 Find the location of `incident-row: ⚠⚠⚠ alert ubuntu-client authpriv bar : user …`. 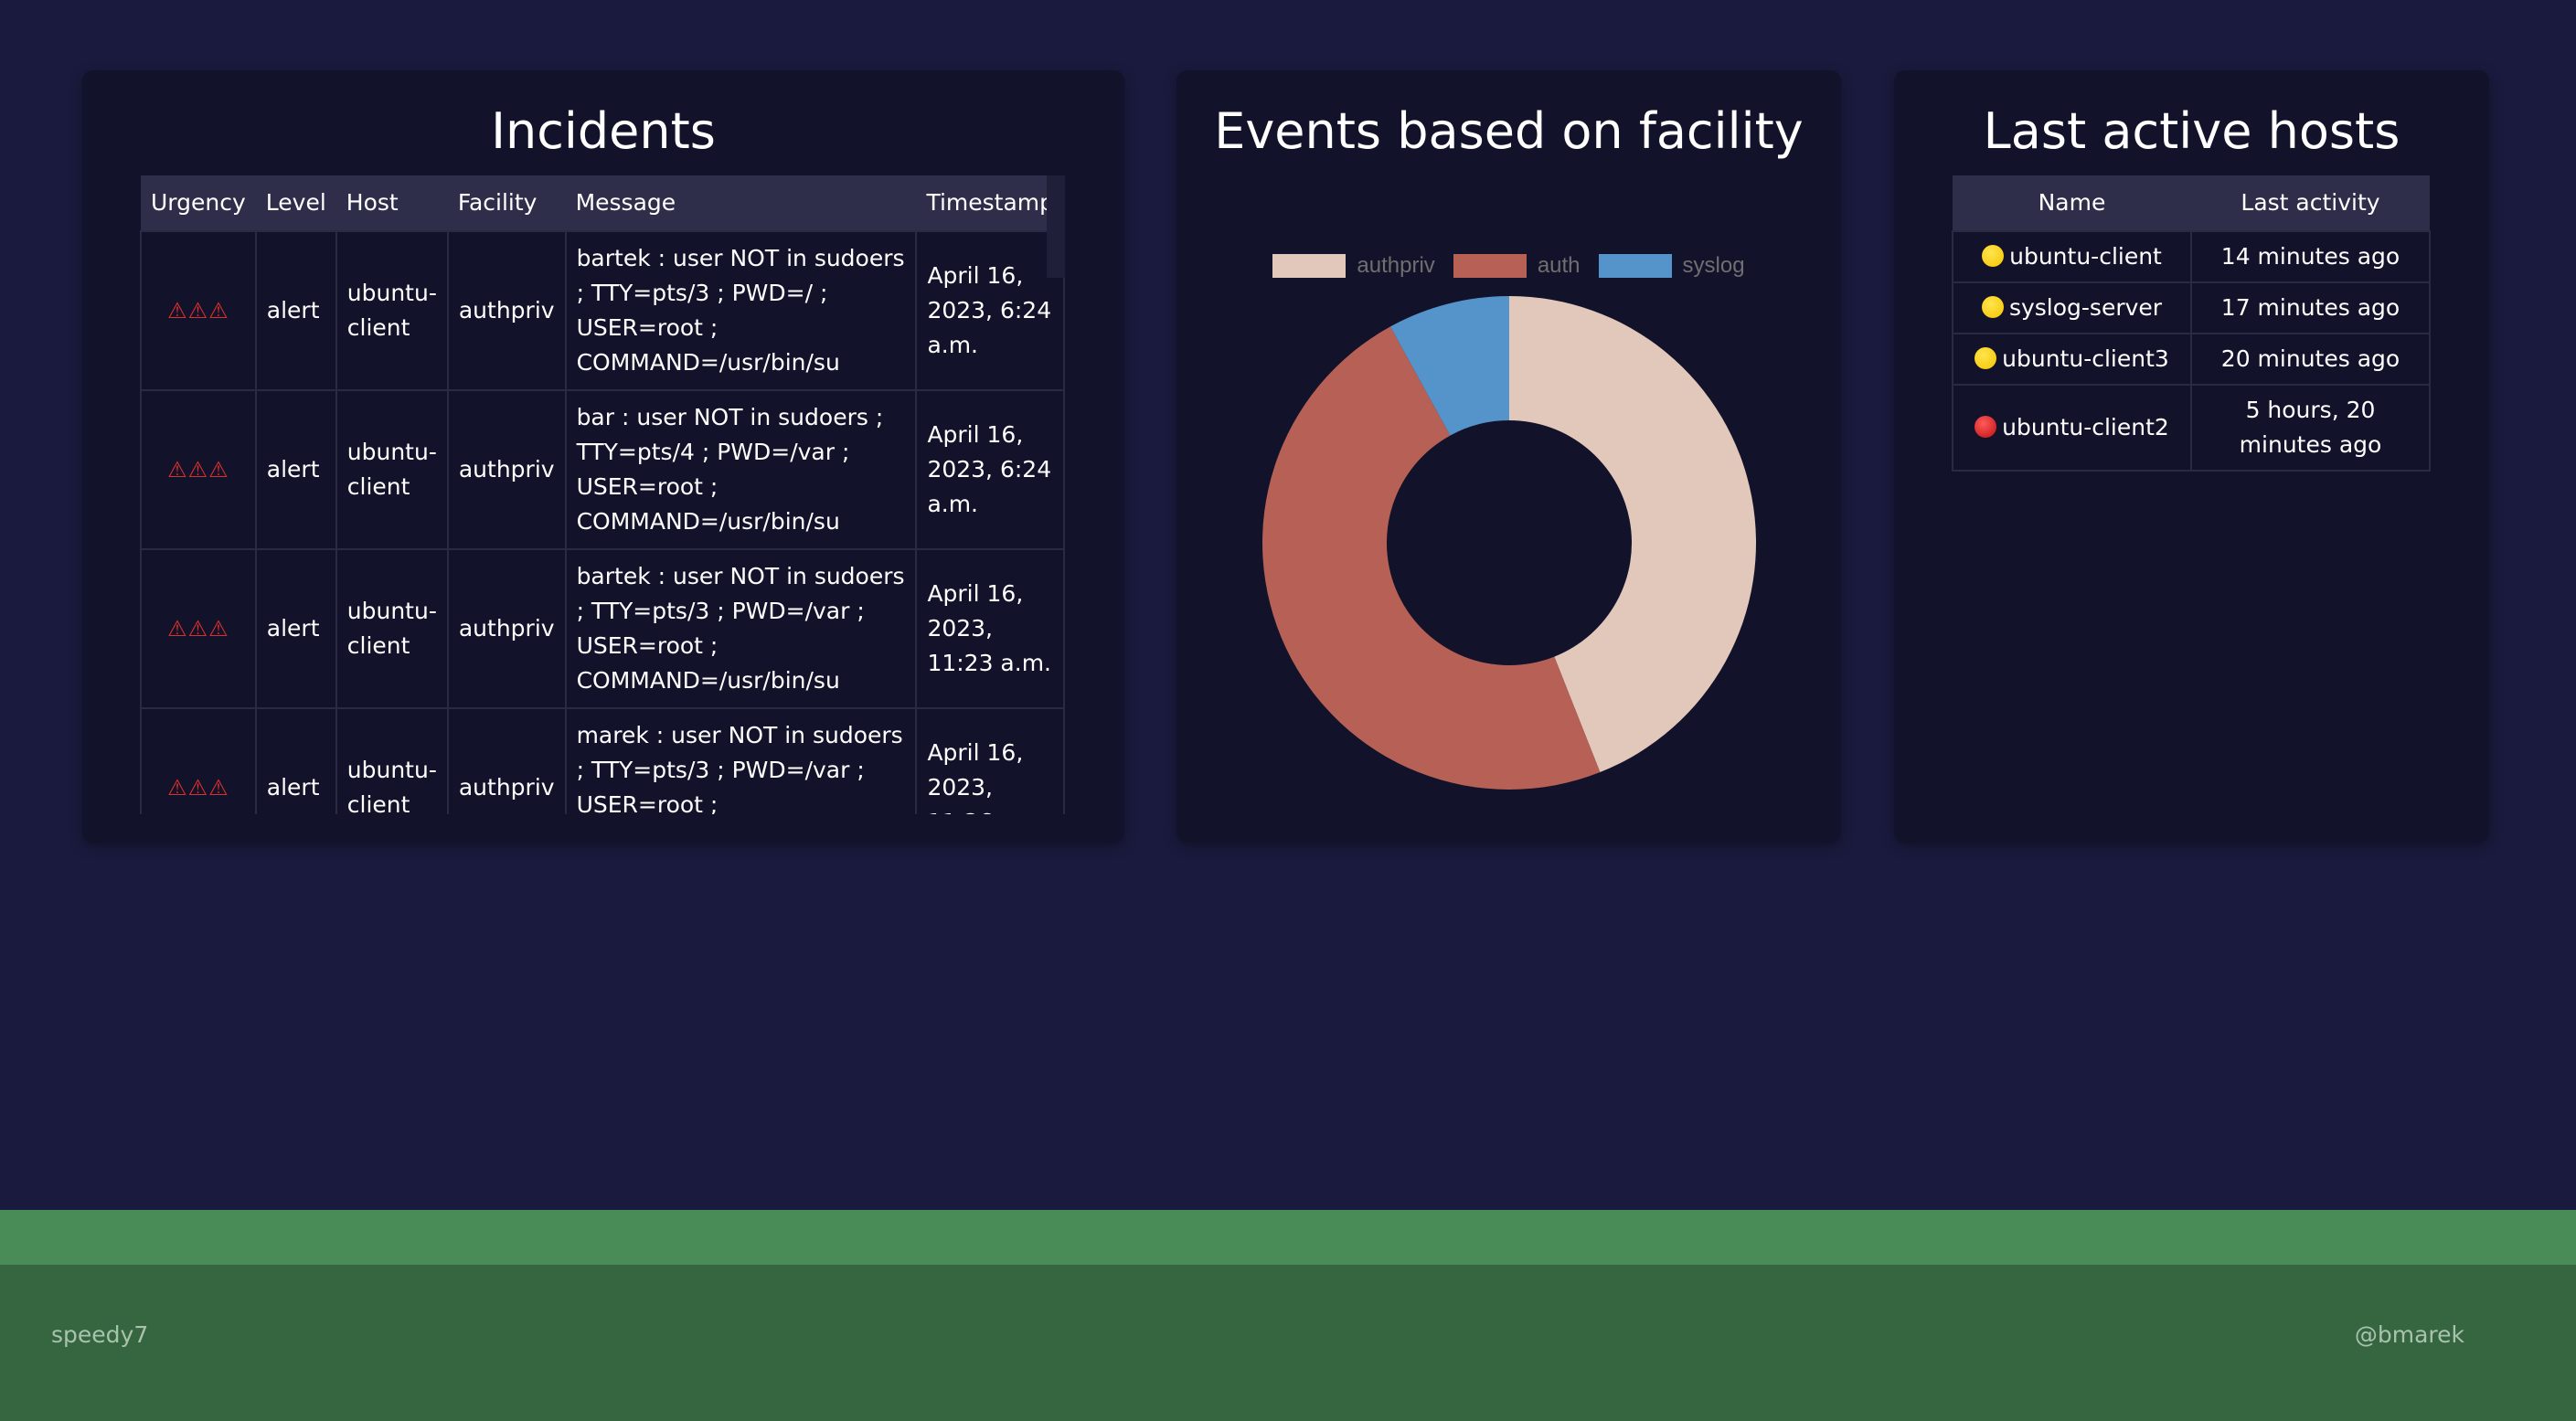

incident-row: ⚠⚠⚠ alert ubuntu-client authpriv bar : user … is located at coordinates (602, 469).